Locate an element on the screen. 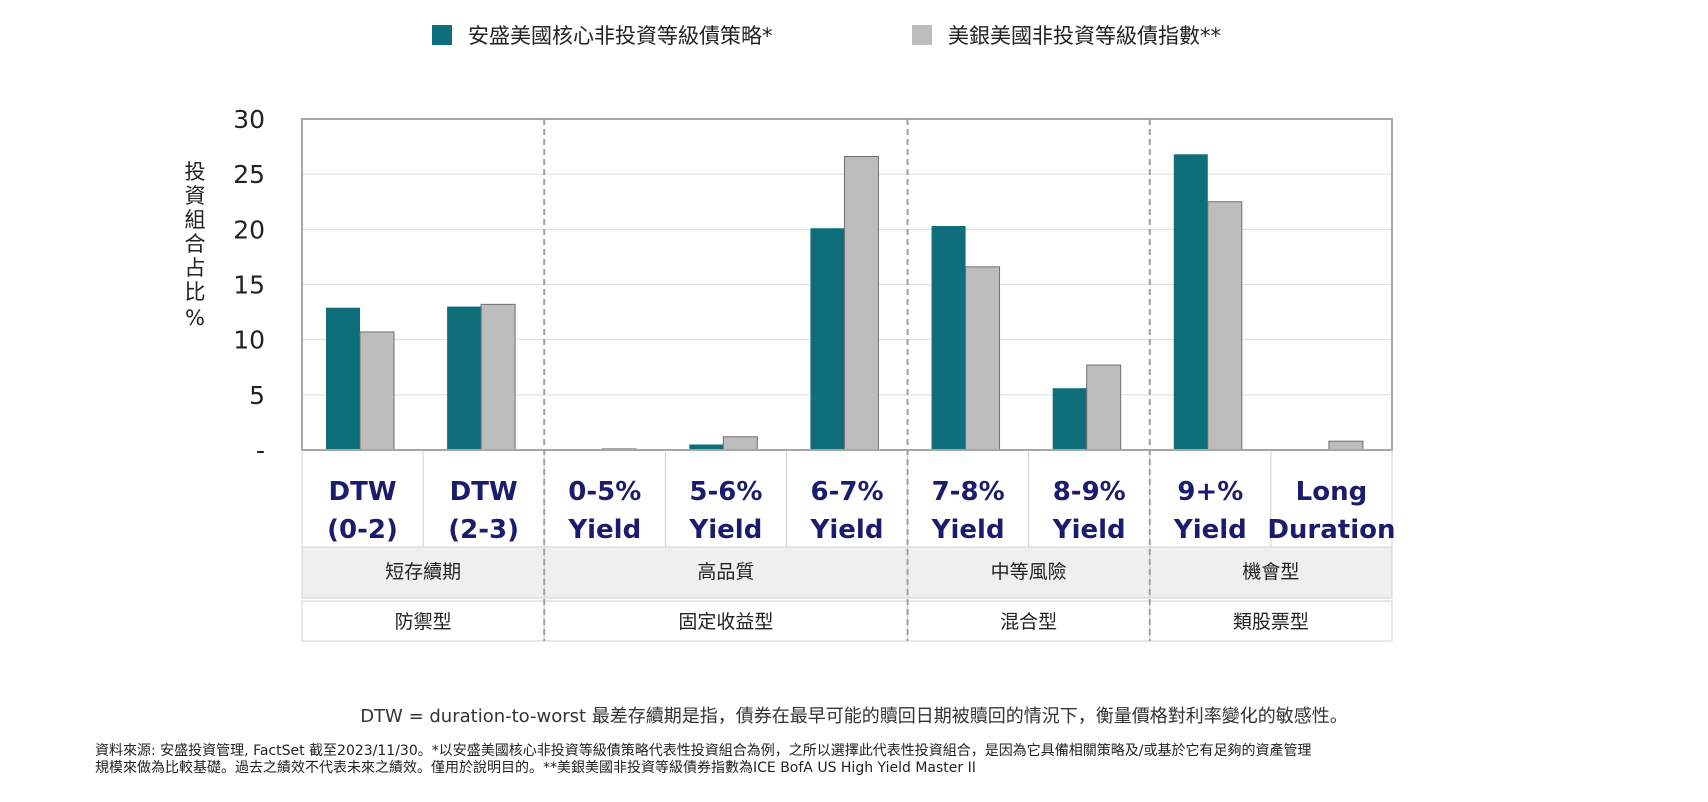 Image resolution: width=1708 pixels, height=802 pixels. group-main-label: 固定收益型 is located at coordinates (725, 622).